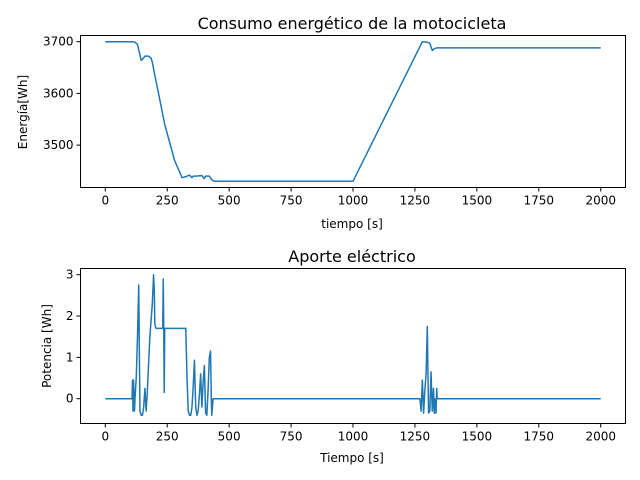 The image size is (640, 480). I want to click on chart-bottom-ytick-label: 3, so click(70, 275).